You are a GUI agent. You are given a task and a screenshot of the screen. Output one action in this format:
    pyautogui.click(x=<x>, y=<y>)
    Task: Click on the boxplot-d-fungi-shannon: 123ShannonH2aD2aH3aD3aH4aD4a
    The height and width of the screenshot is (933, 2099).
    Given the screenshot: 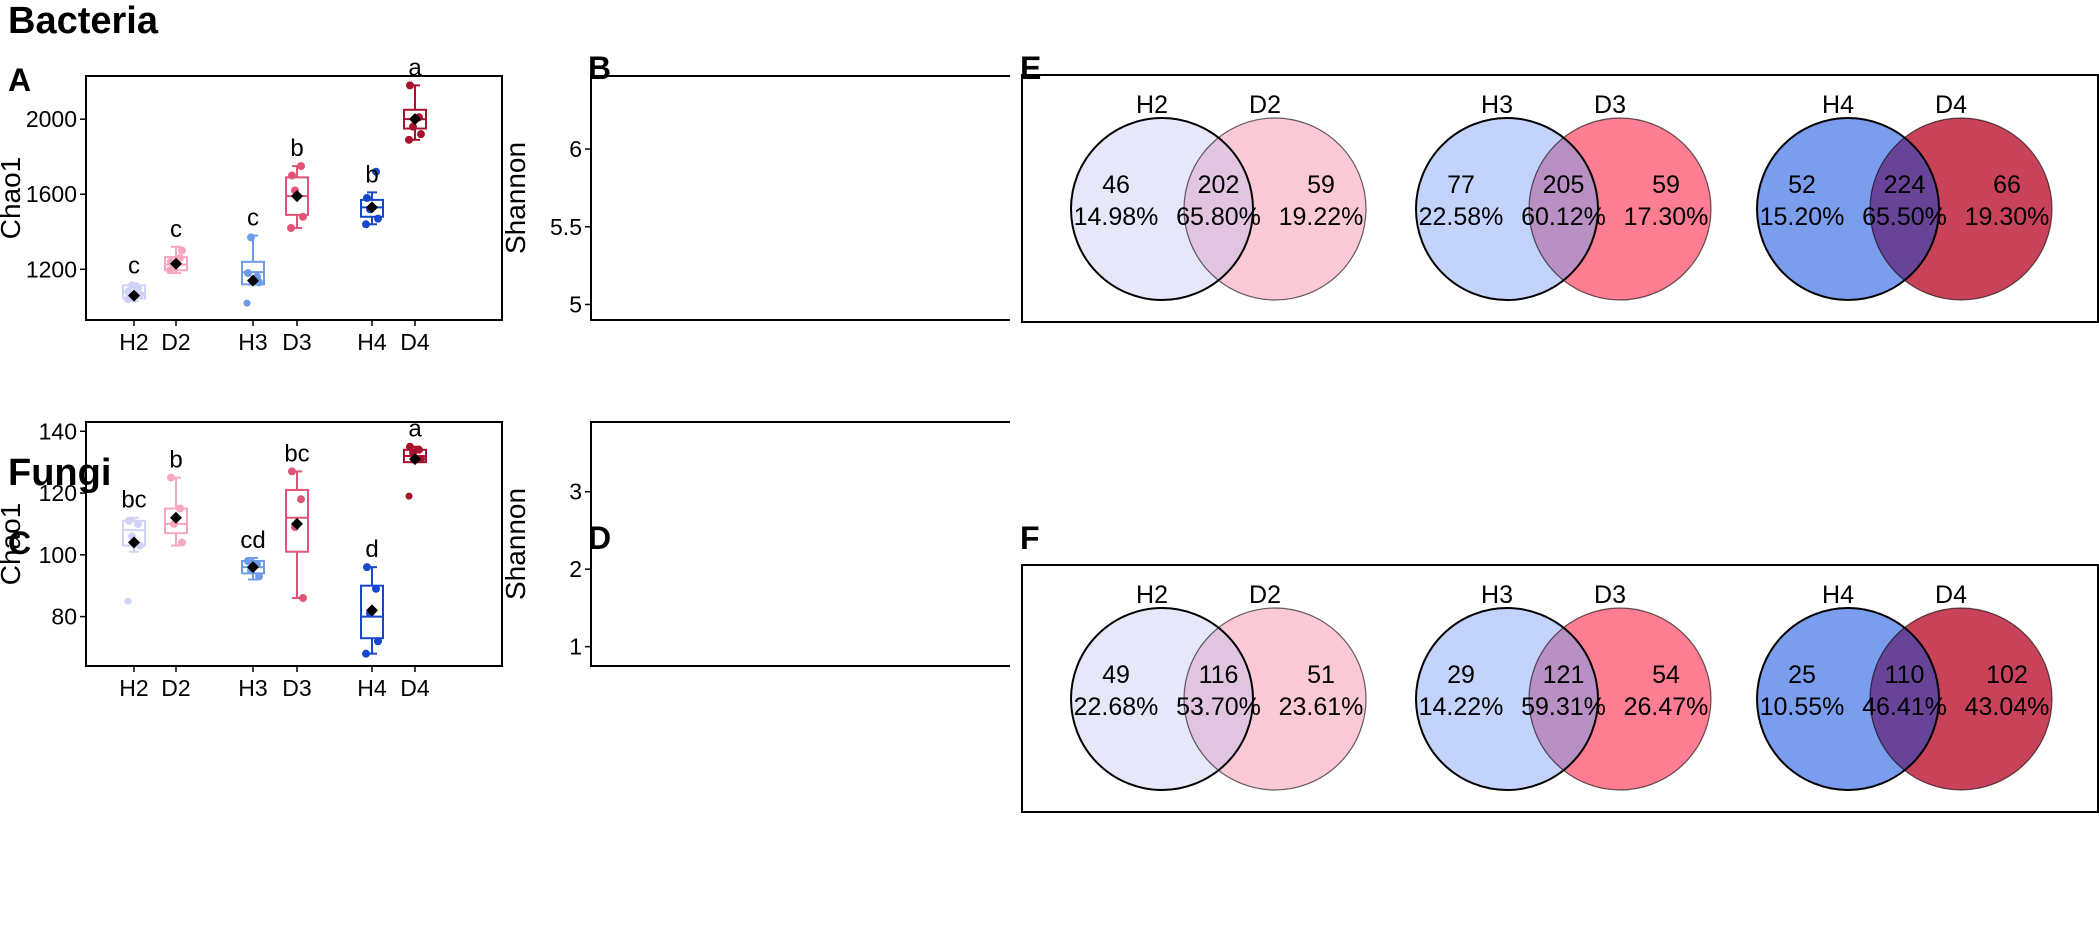 What is the action you would take?
    pyautogui.click(x=755, y=544)
    